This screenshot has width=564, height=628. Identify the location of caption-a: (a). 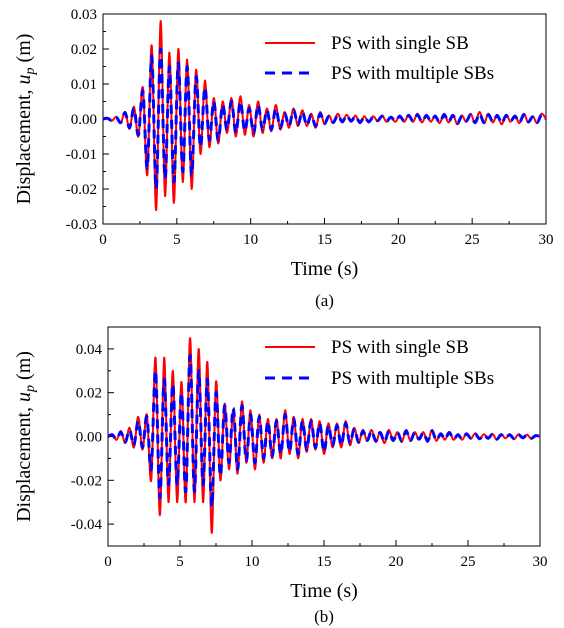
(324, 300).